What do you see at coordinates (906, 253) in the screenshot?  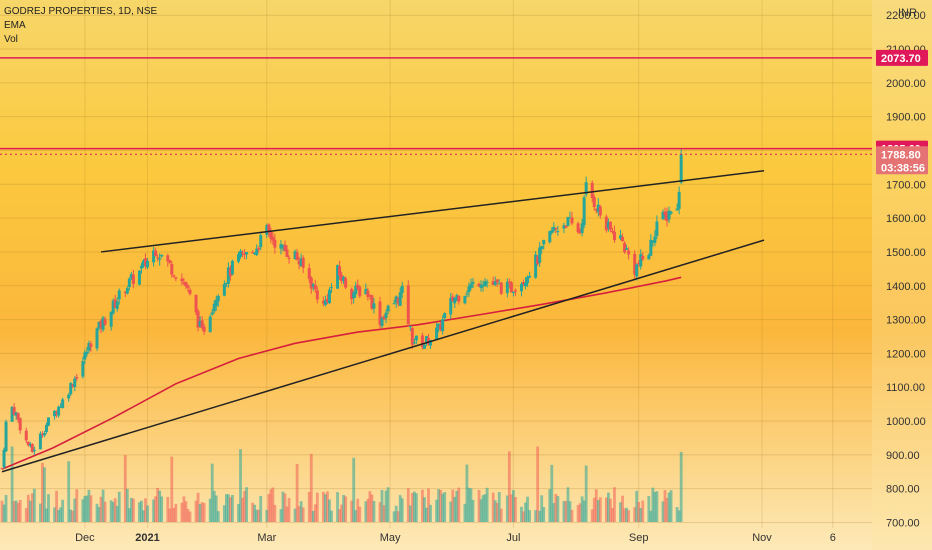 I see `y-tick-label: 1500.00` at bounding box center [906, 253].